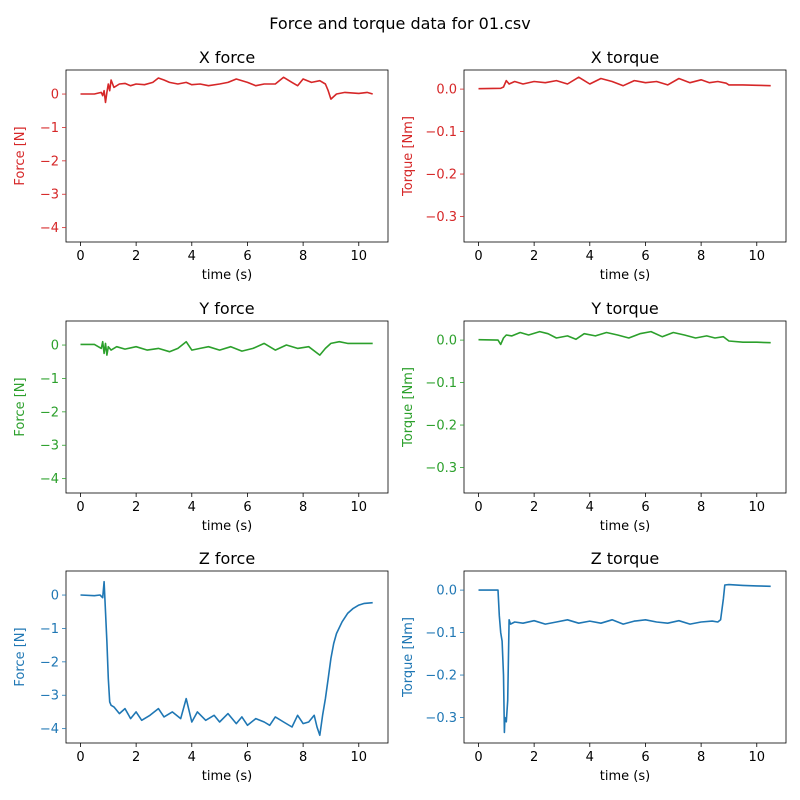 This screenshot has height=800, width=800. What do you see at coordinates (226, 308) in the screenshot?
I see `subplot-title: Y force` at bounding box center [226, 308].